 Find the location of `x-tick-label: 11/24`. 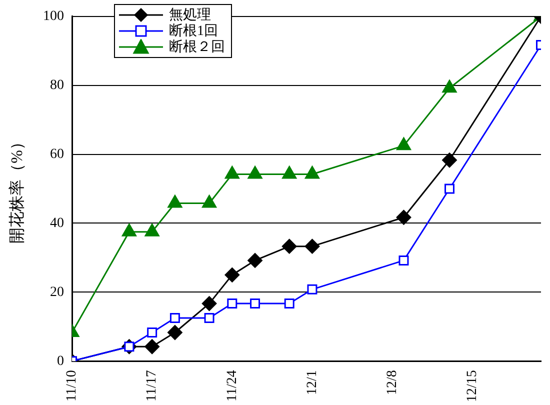

x-tick-label: 11/24 is located at coordinates (232, 386).